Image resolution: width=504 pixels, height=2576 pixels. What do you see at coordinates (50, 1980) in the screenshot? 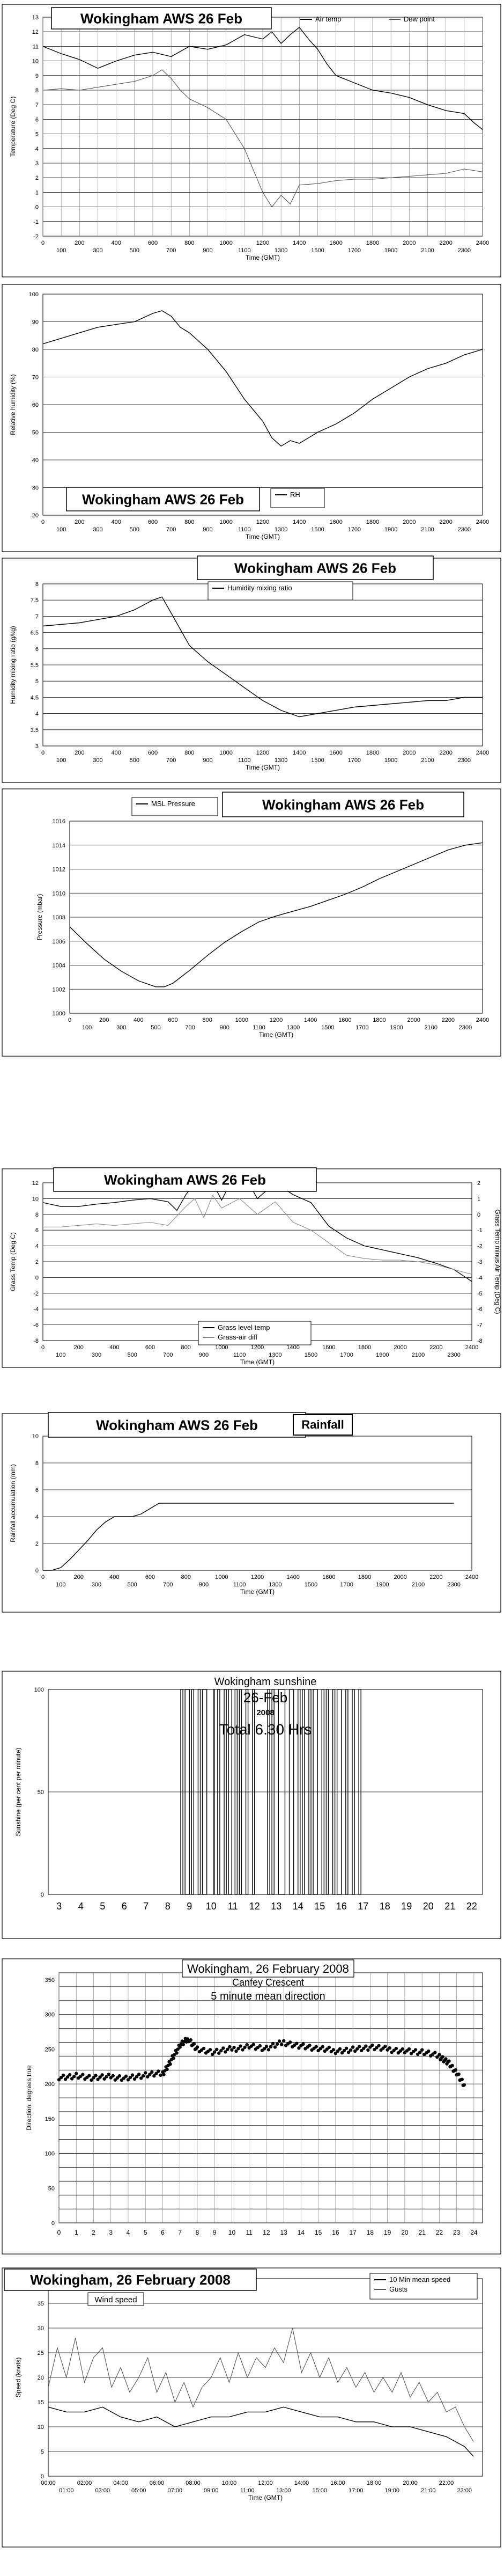
I see `y-tick-label: 350` at bounding box center [50, 1980].